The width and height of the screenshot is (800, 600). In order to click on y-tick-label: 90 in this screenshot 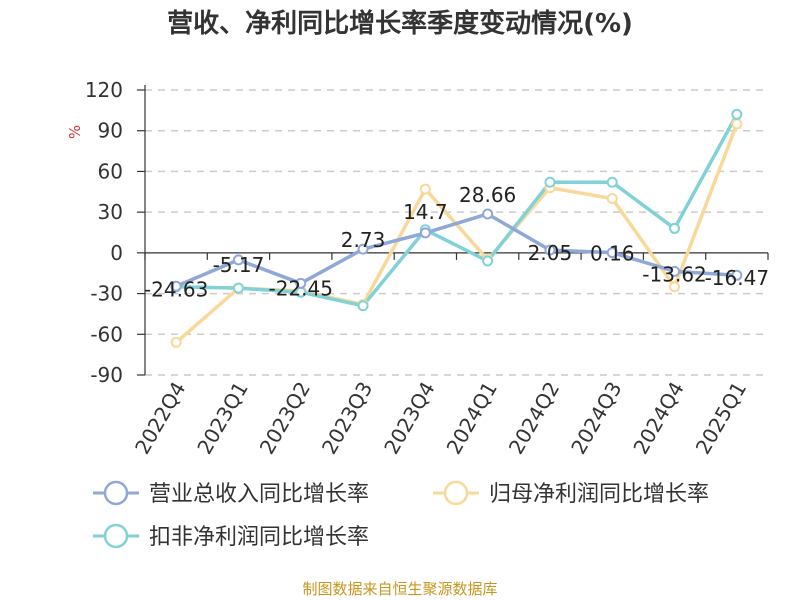, I will do `click(110, 131)`.